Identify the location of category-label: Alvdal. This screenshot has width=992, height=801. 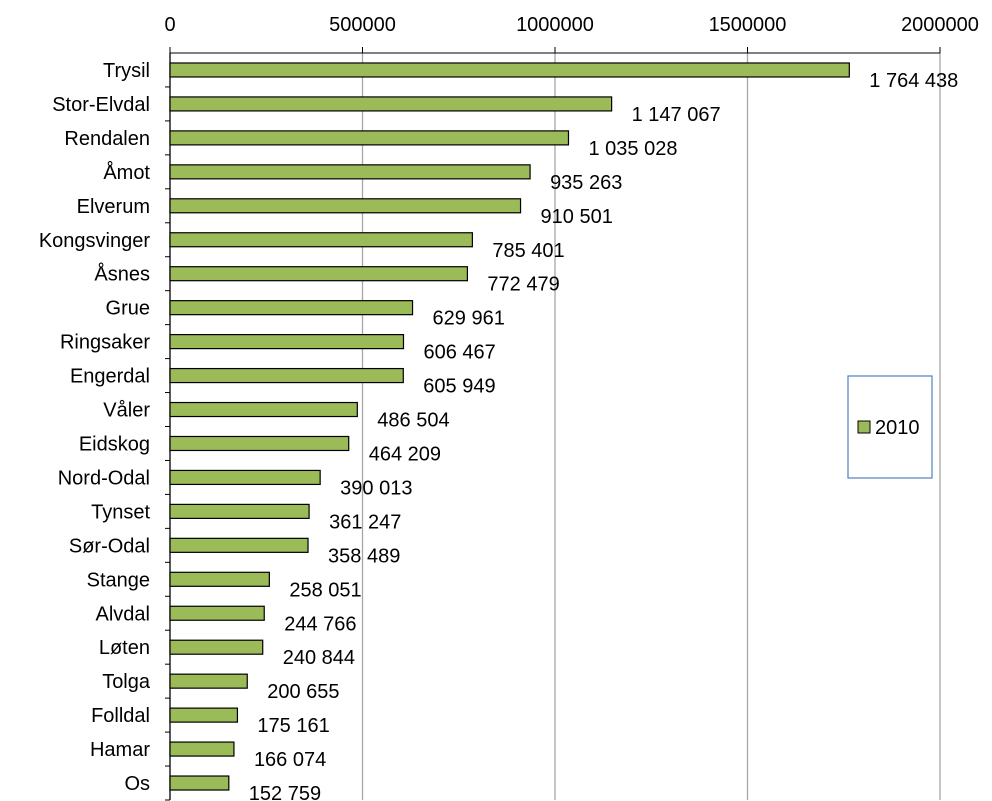
(123, 614).